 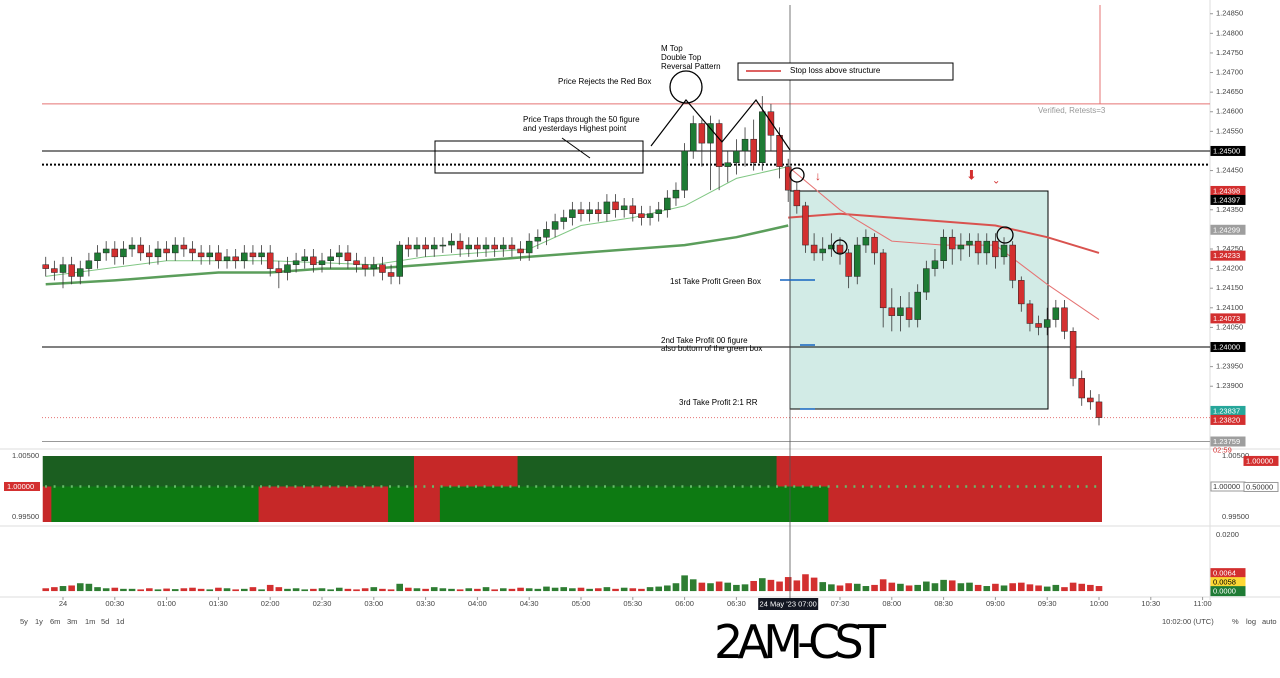 What do you see at coordinates (944, 233) in the screenshot?
I see `moving-average` at bounding box center [944, 233].